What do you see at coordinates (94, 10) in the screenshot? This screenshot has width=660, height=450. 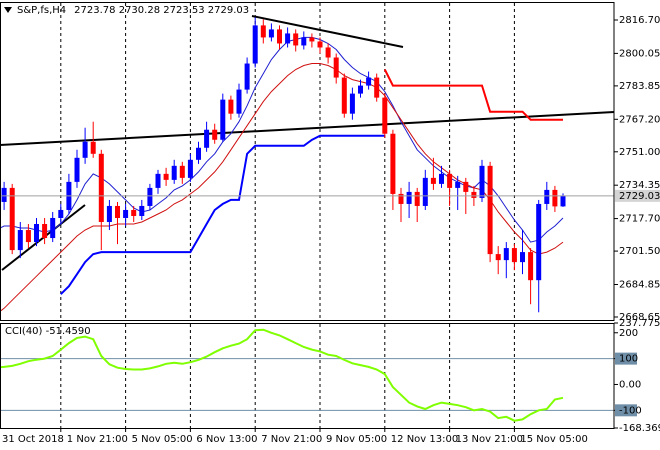 I see `open: 2723.78` at bounding box center [94, 10].